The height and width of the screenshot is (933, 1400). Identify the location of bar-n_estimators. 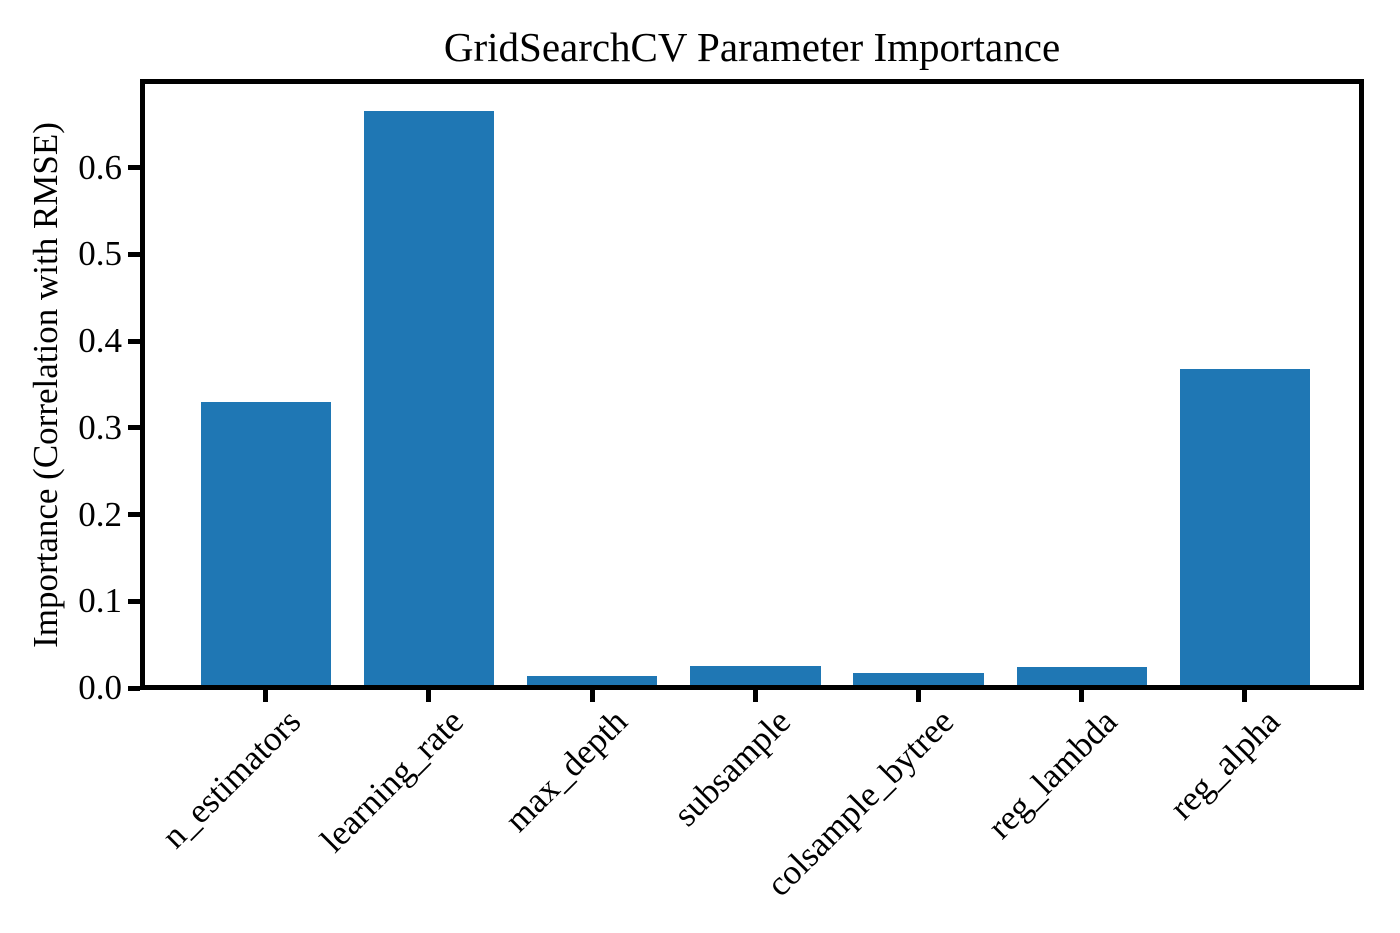
(266, 543).